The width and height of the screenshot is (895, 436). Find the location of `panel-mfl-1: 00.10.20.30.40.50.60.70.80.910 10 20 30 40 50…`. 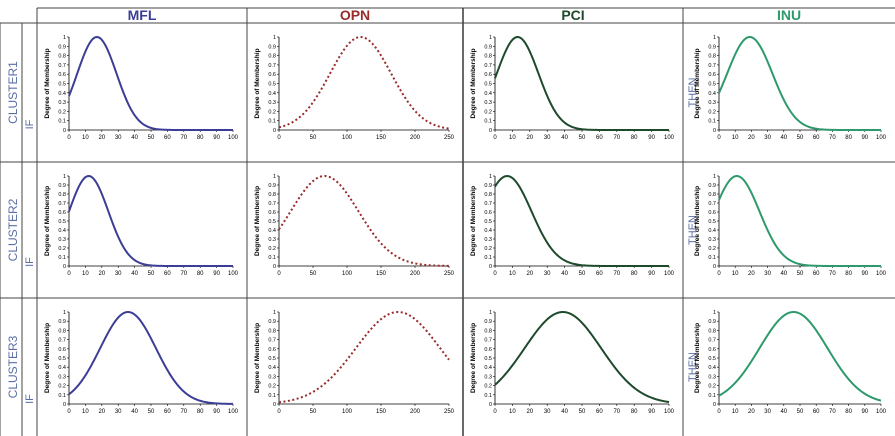

panel-mfl-1: 00.10.20.30.40.50.60.70.80.910 10 20 30 40 50… is located at coordinates (141, 88).